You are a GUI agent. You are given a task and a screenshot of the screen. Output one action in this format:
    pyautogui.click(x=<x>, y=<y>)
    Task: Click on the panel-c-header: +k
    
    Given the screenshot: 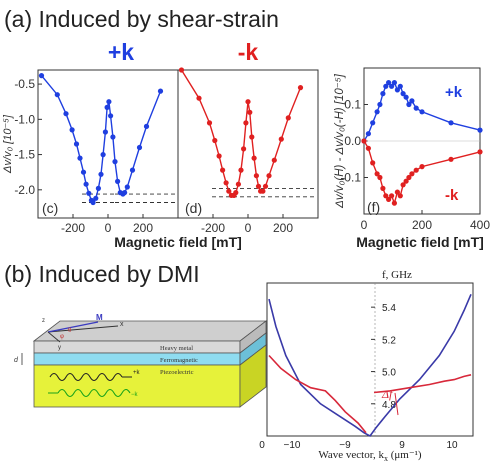 What is the action you would take?
    pyautogui.click(x=121, y=52)
    